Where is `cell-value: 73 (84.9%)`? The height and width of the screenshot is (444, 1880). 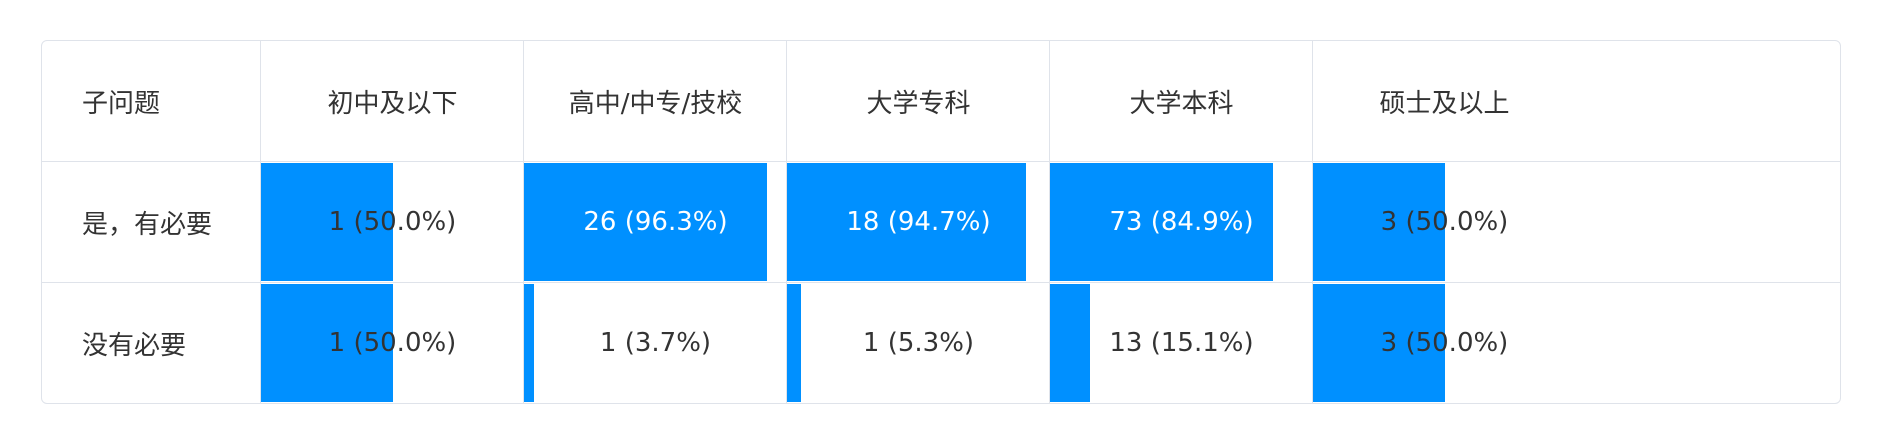 cell-value: 73 (84.9%) is located at coordinates (1181, 222).